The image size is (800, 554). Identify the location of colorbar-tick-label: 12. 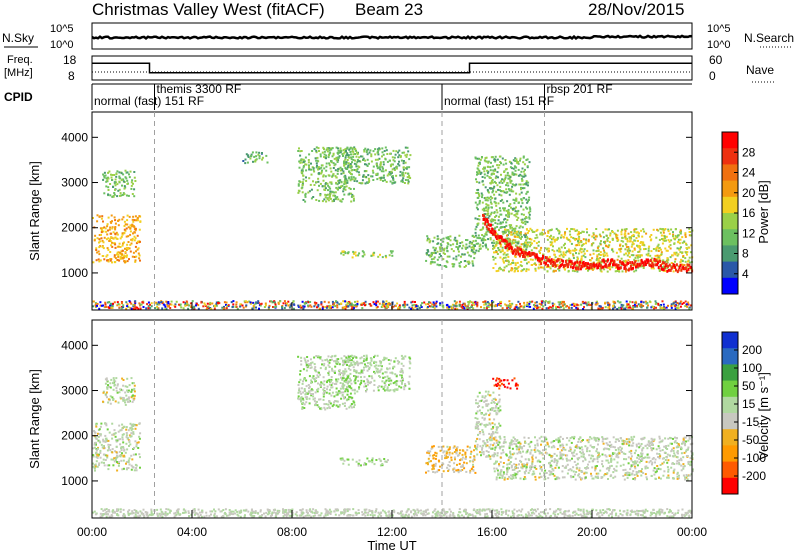
(749, 233).